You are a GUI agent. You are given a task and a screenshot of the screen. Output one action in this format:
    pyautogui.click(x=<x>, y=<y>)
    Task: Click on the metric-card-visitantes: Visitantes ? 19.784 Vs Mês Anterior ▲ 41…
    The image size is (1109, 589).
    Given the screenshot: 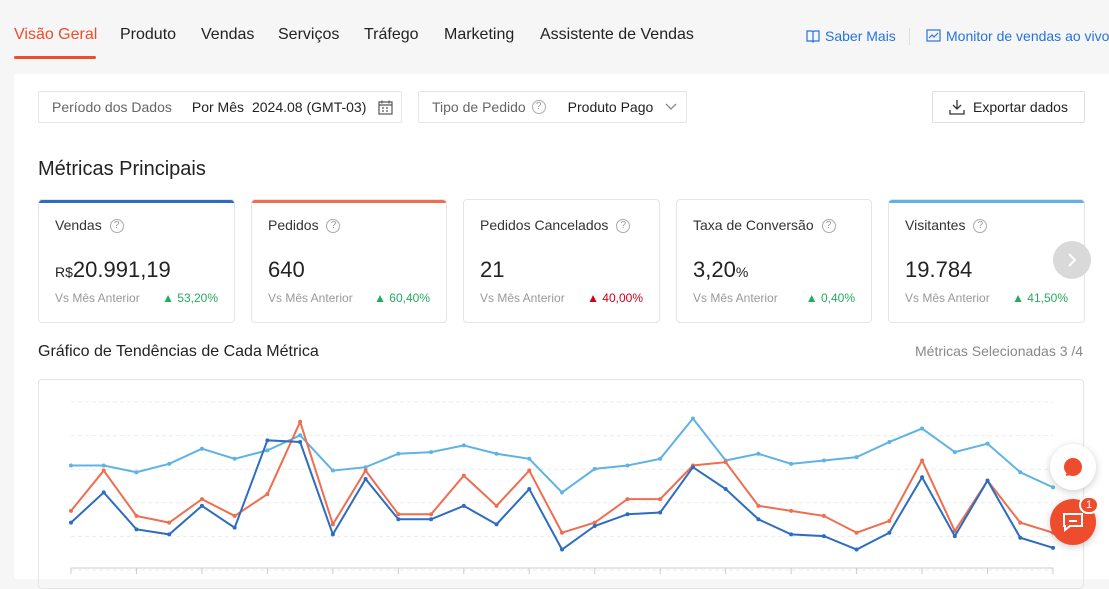 What is the action you would take?
    pyautogui.click(x=986, y=261)
    